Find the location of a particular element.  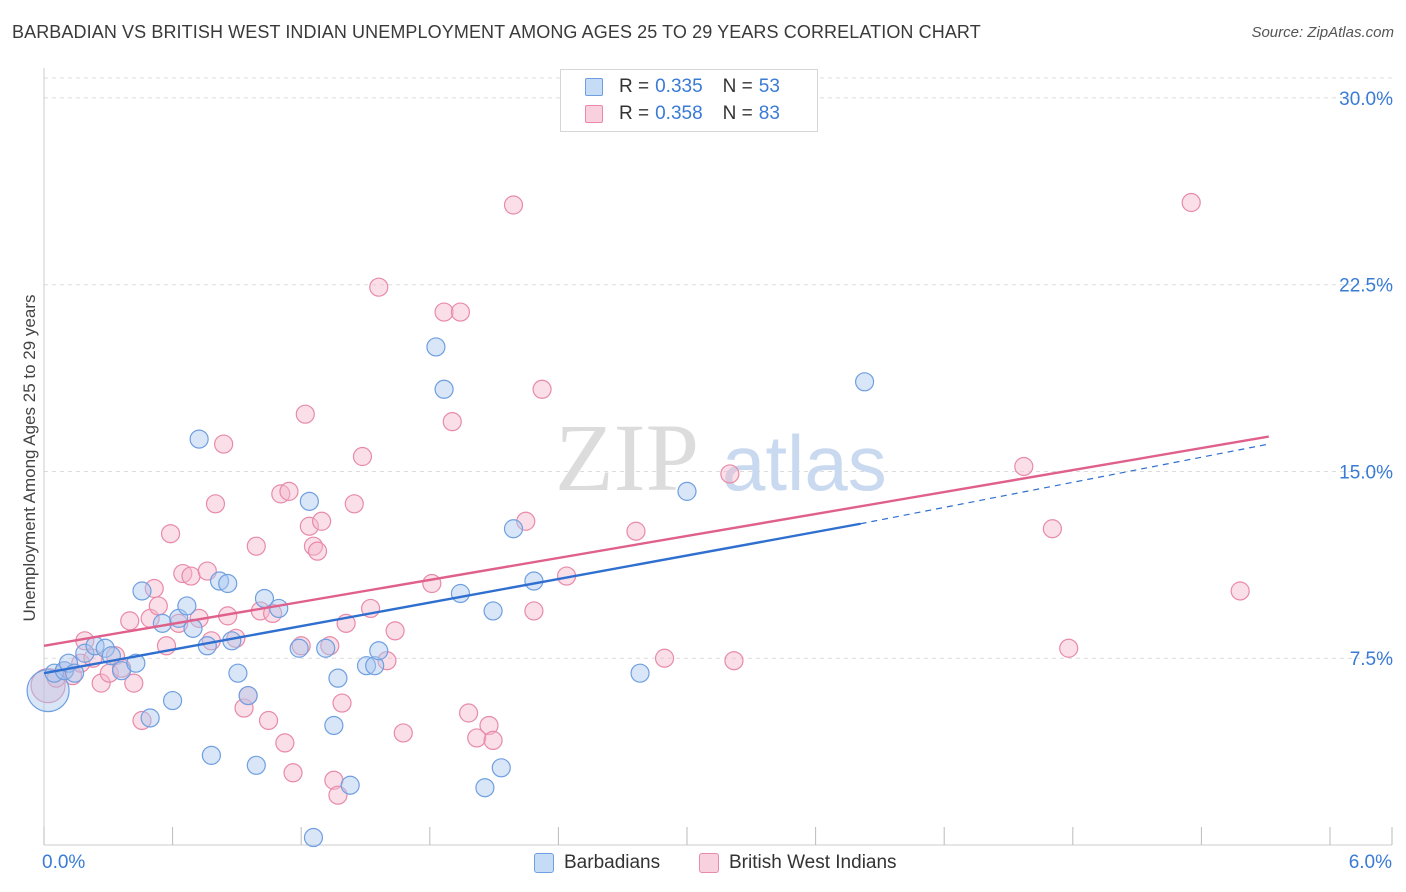

x-tick-label-max: 6.0% is located at coordinates (1370, 862).